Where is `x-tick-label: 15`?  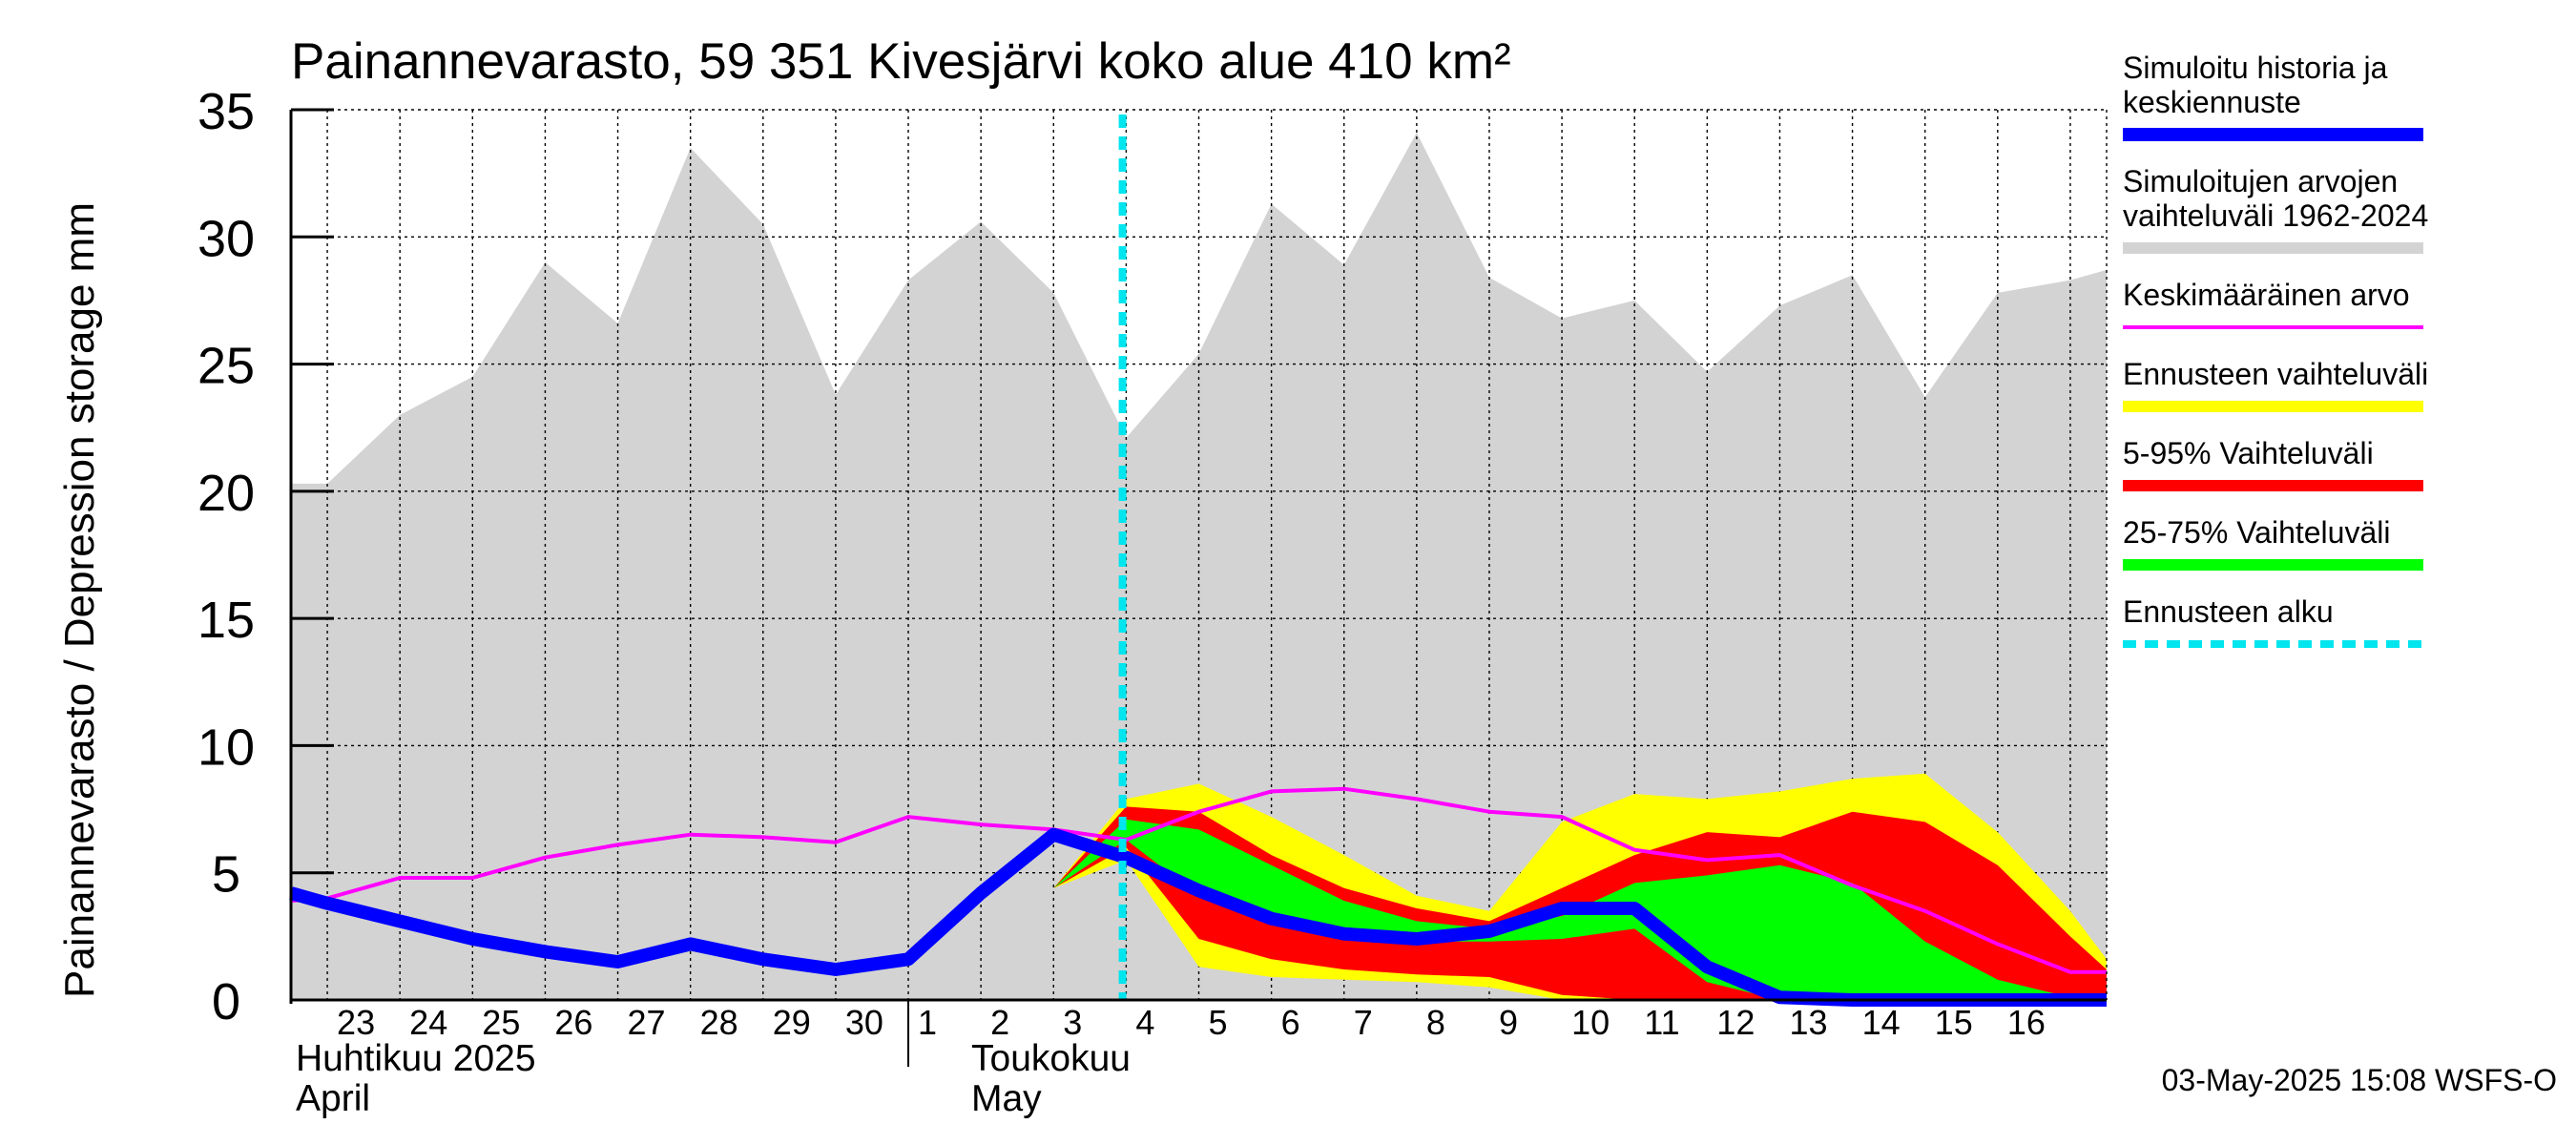 x-tick-label: 15 is located at coordinates (1954, 1022).